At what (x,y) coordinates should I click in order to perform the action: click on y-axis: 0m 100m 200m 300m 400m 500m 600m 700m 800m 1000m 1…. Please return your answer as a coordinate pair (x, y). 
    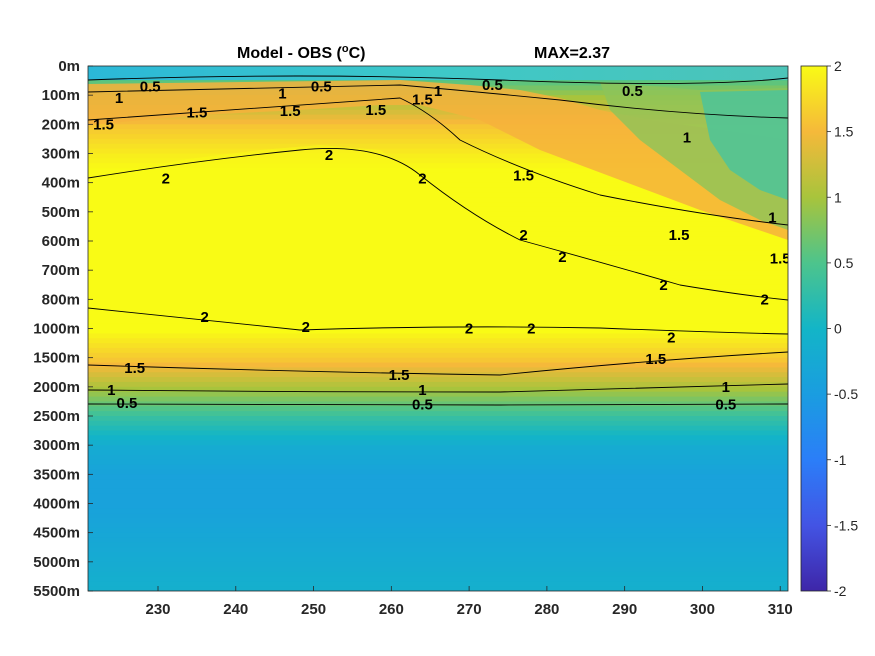
    Looking at the image, I should click on (63, 329).